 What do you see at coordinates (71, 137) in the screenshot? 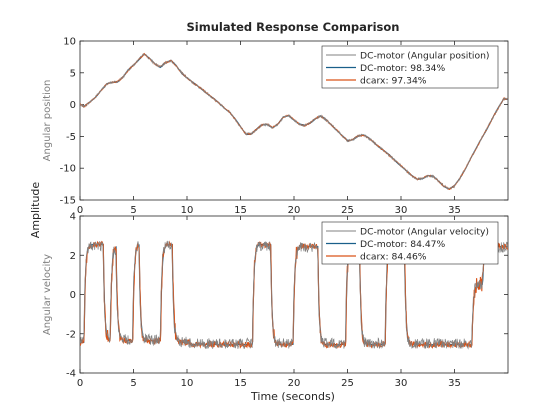
I see `y-tick-label: -5` at bounding box center [71, 137].